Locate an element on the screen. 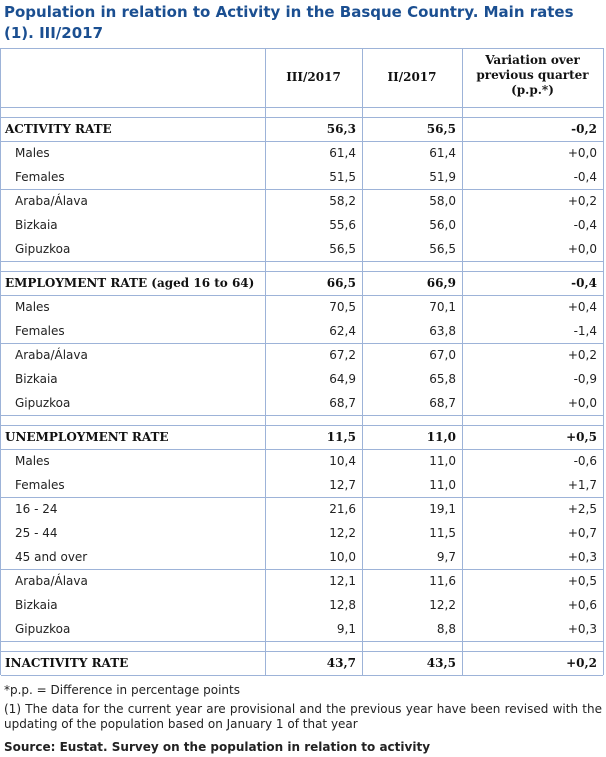 This screenshot has height=757, width=606. row-label: Males is located at coordinates (32, 153).